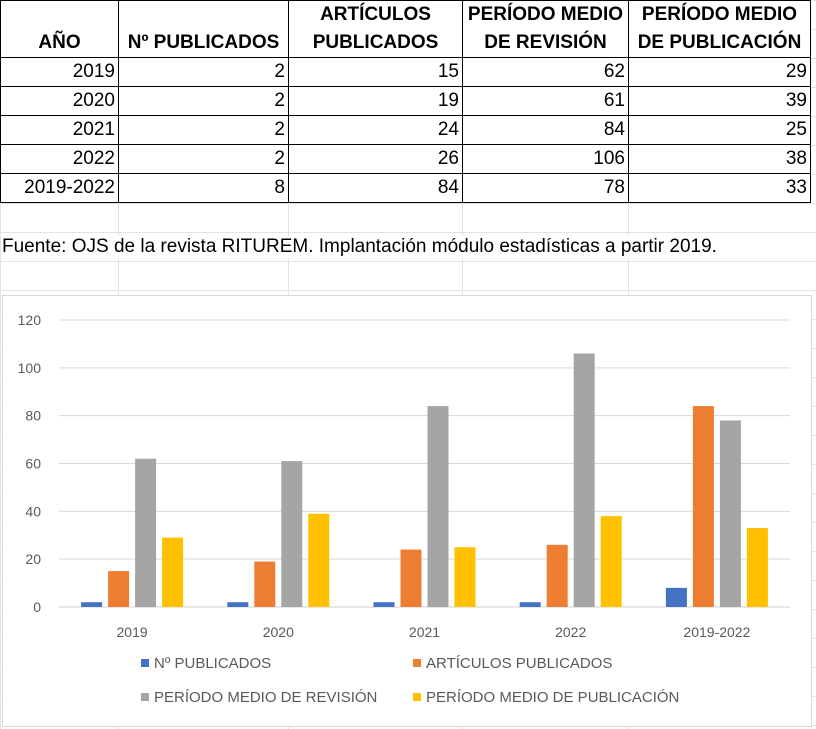 This screenshot has height=729, width=816. I want to click on y-tick-label: 120, so click(30, 320).